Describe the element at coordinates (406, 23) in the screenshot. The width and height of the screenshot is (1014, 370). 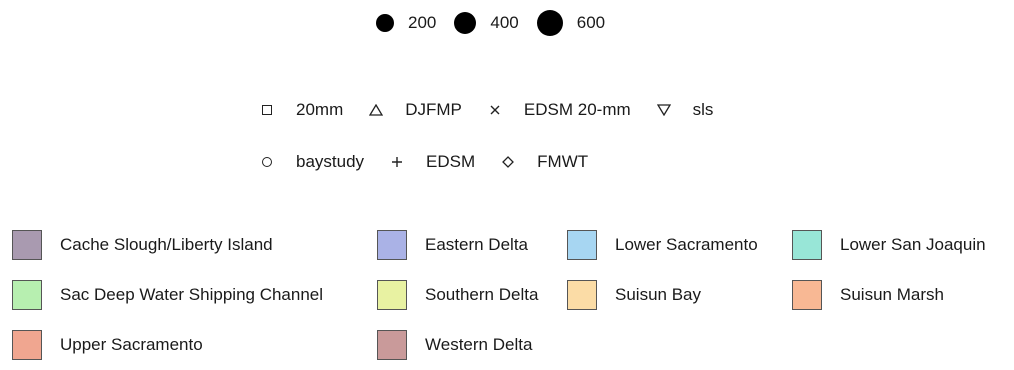
I see `size-legend-item: 200` at that location.